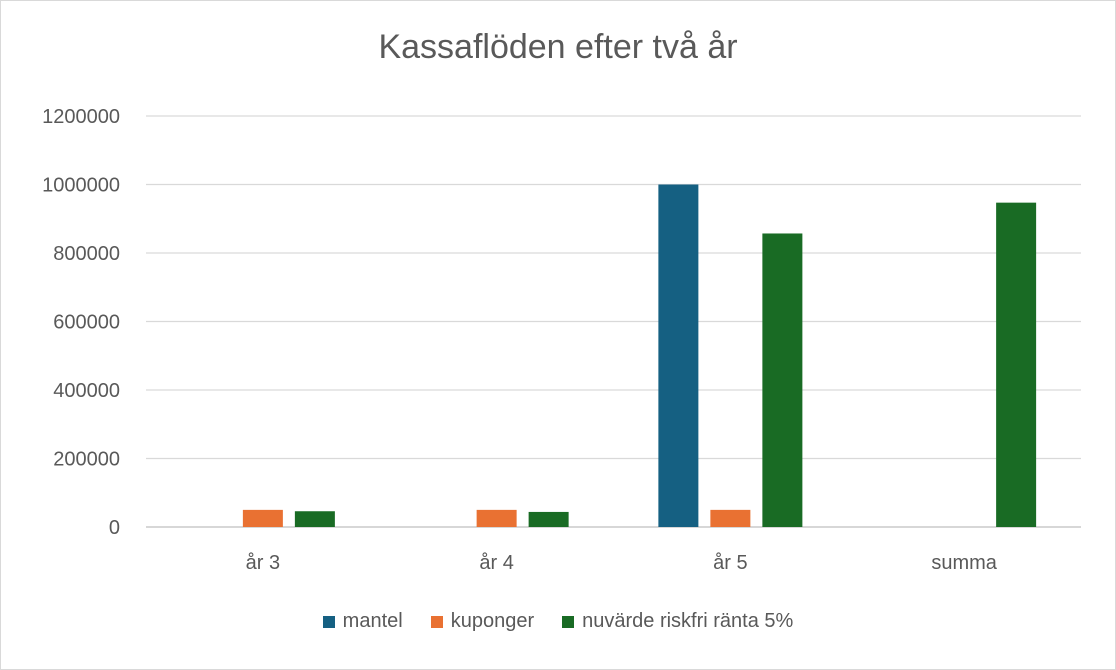 This screenshot has width=1116, height=670. I want to click on legend: mantel kuponger nuvärde riskfri ränta 5%, so click(558, 621).